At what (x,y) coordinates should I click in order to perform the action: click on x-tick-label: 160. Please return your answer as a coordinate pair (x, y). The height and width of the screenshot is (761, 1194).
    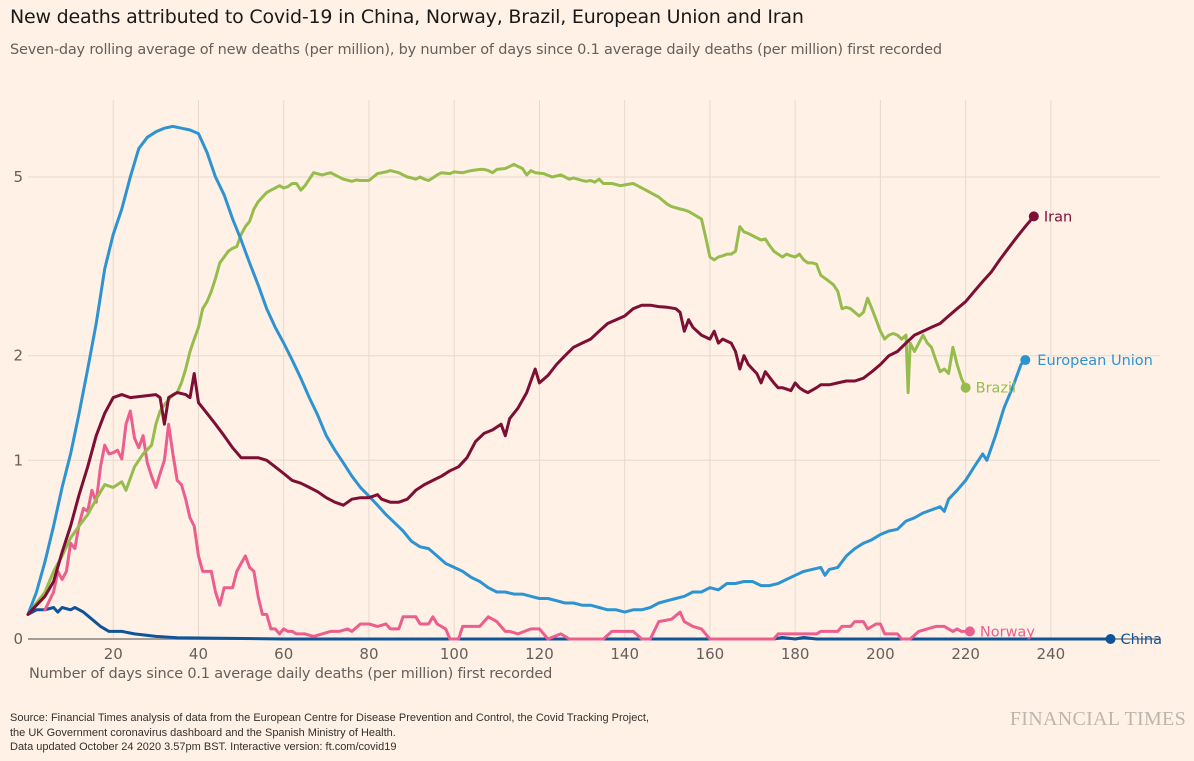
    Looking at the image, I should click on (710, 654).